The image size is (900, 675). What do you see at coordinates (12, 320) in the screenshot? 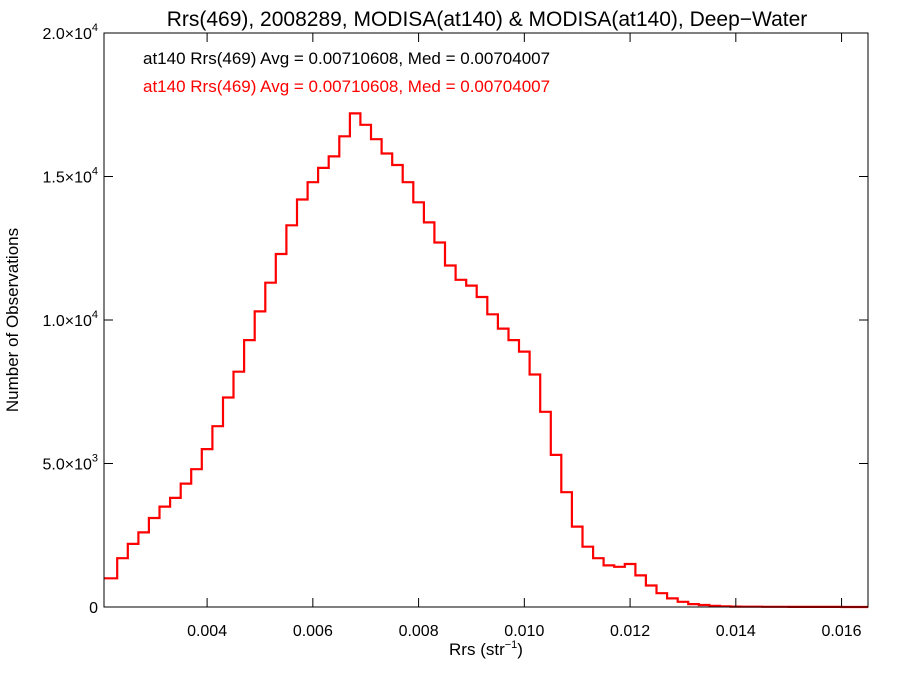
I see `y-axis-label: Number of Observations` at bounding box center [12, 320].